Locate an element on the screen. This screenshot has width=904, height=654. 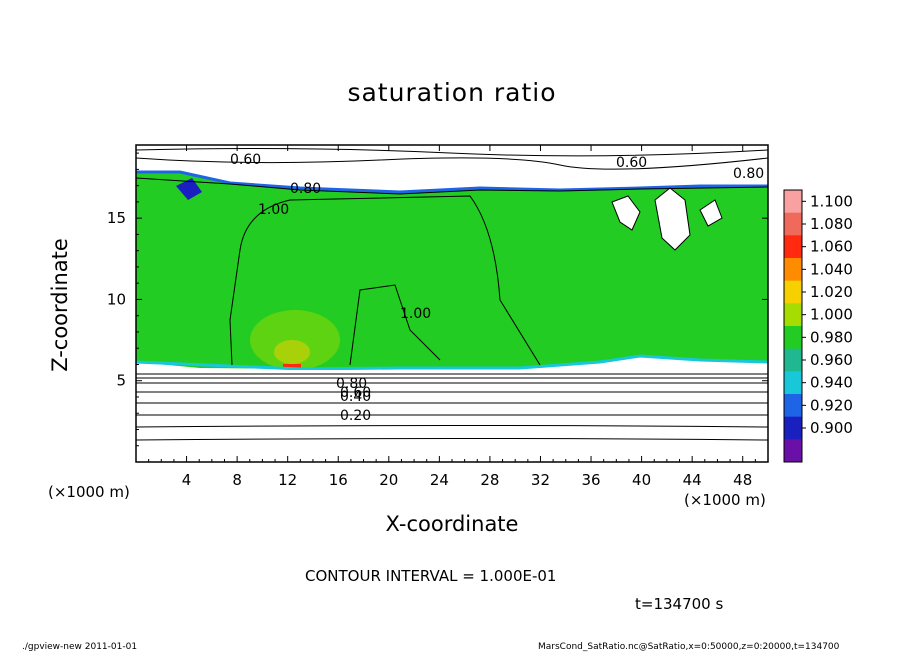
x-tick-label: 44 is located at coordinates (692, 480).